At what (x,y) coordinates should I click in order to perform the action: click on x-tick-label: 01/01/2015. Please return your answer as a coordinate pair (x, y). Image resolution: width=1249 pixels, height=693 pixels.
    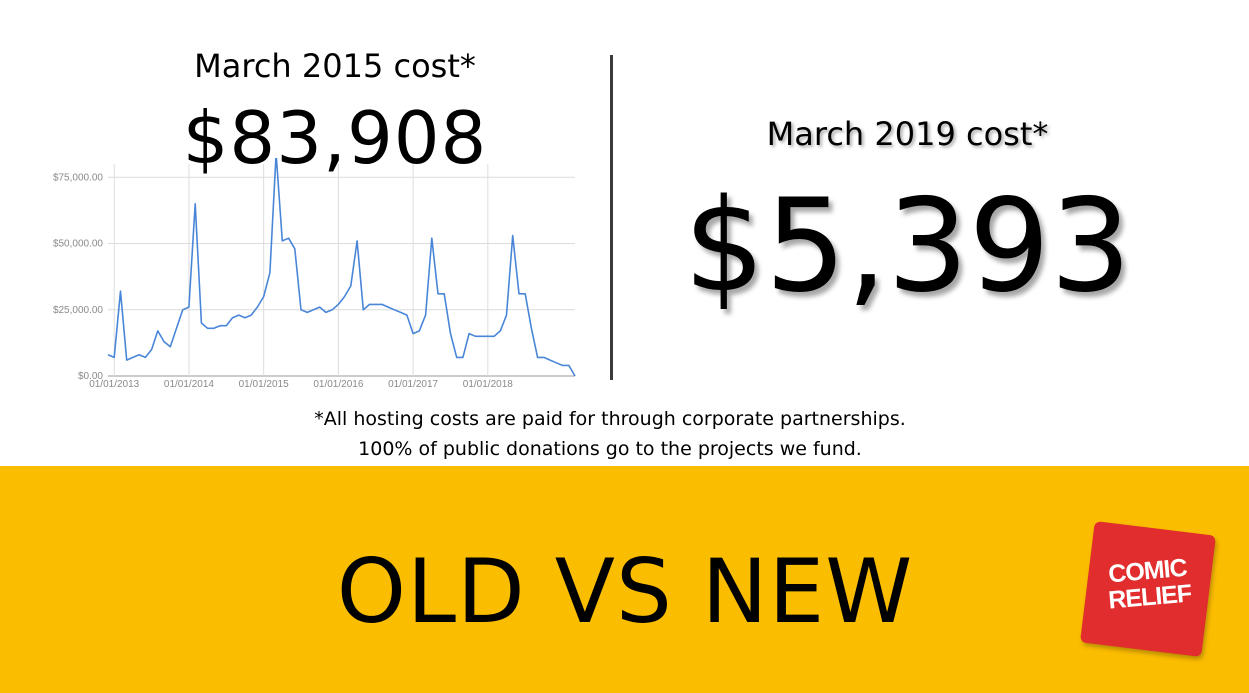
    Looking at the image, I should click on (264, 384).